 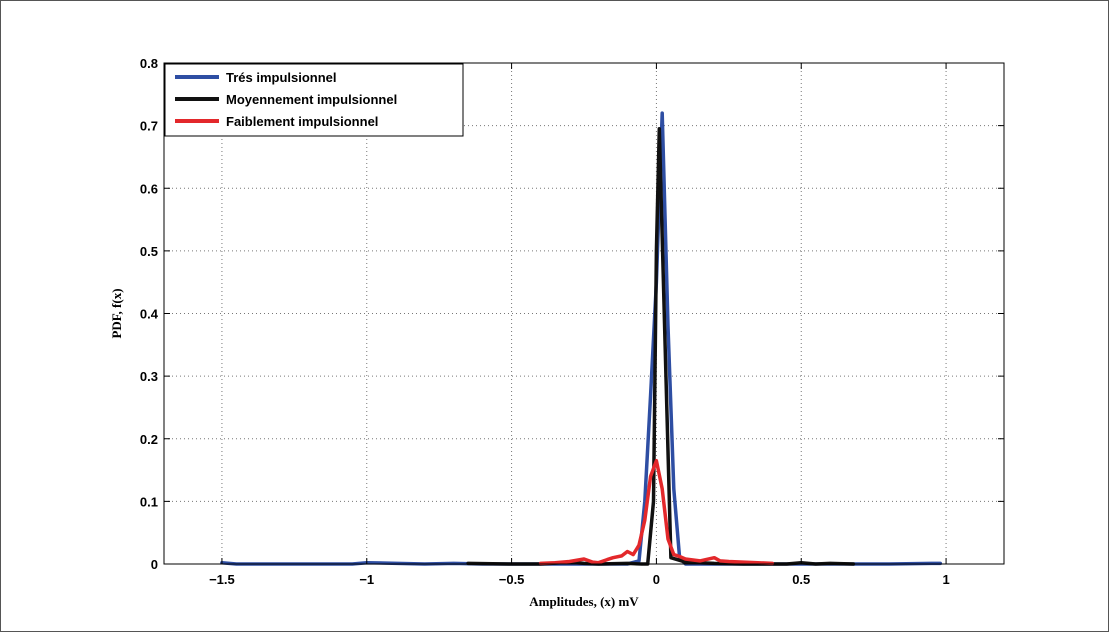 I want to click on y-tick-label: 0.4, so click(x=149, y=314).